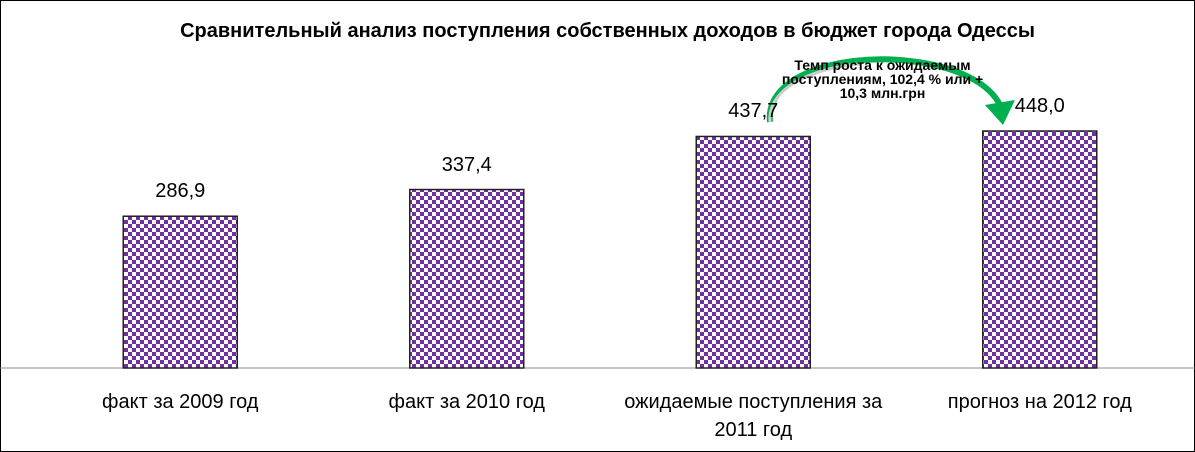 Image resolution: width=1195 pixels, height=452 pixels. What do you see at coordinates (1039, 106) in the screenshot?
I see `value-label: 448,0` at bounding box center [1039, 106].